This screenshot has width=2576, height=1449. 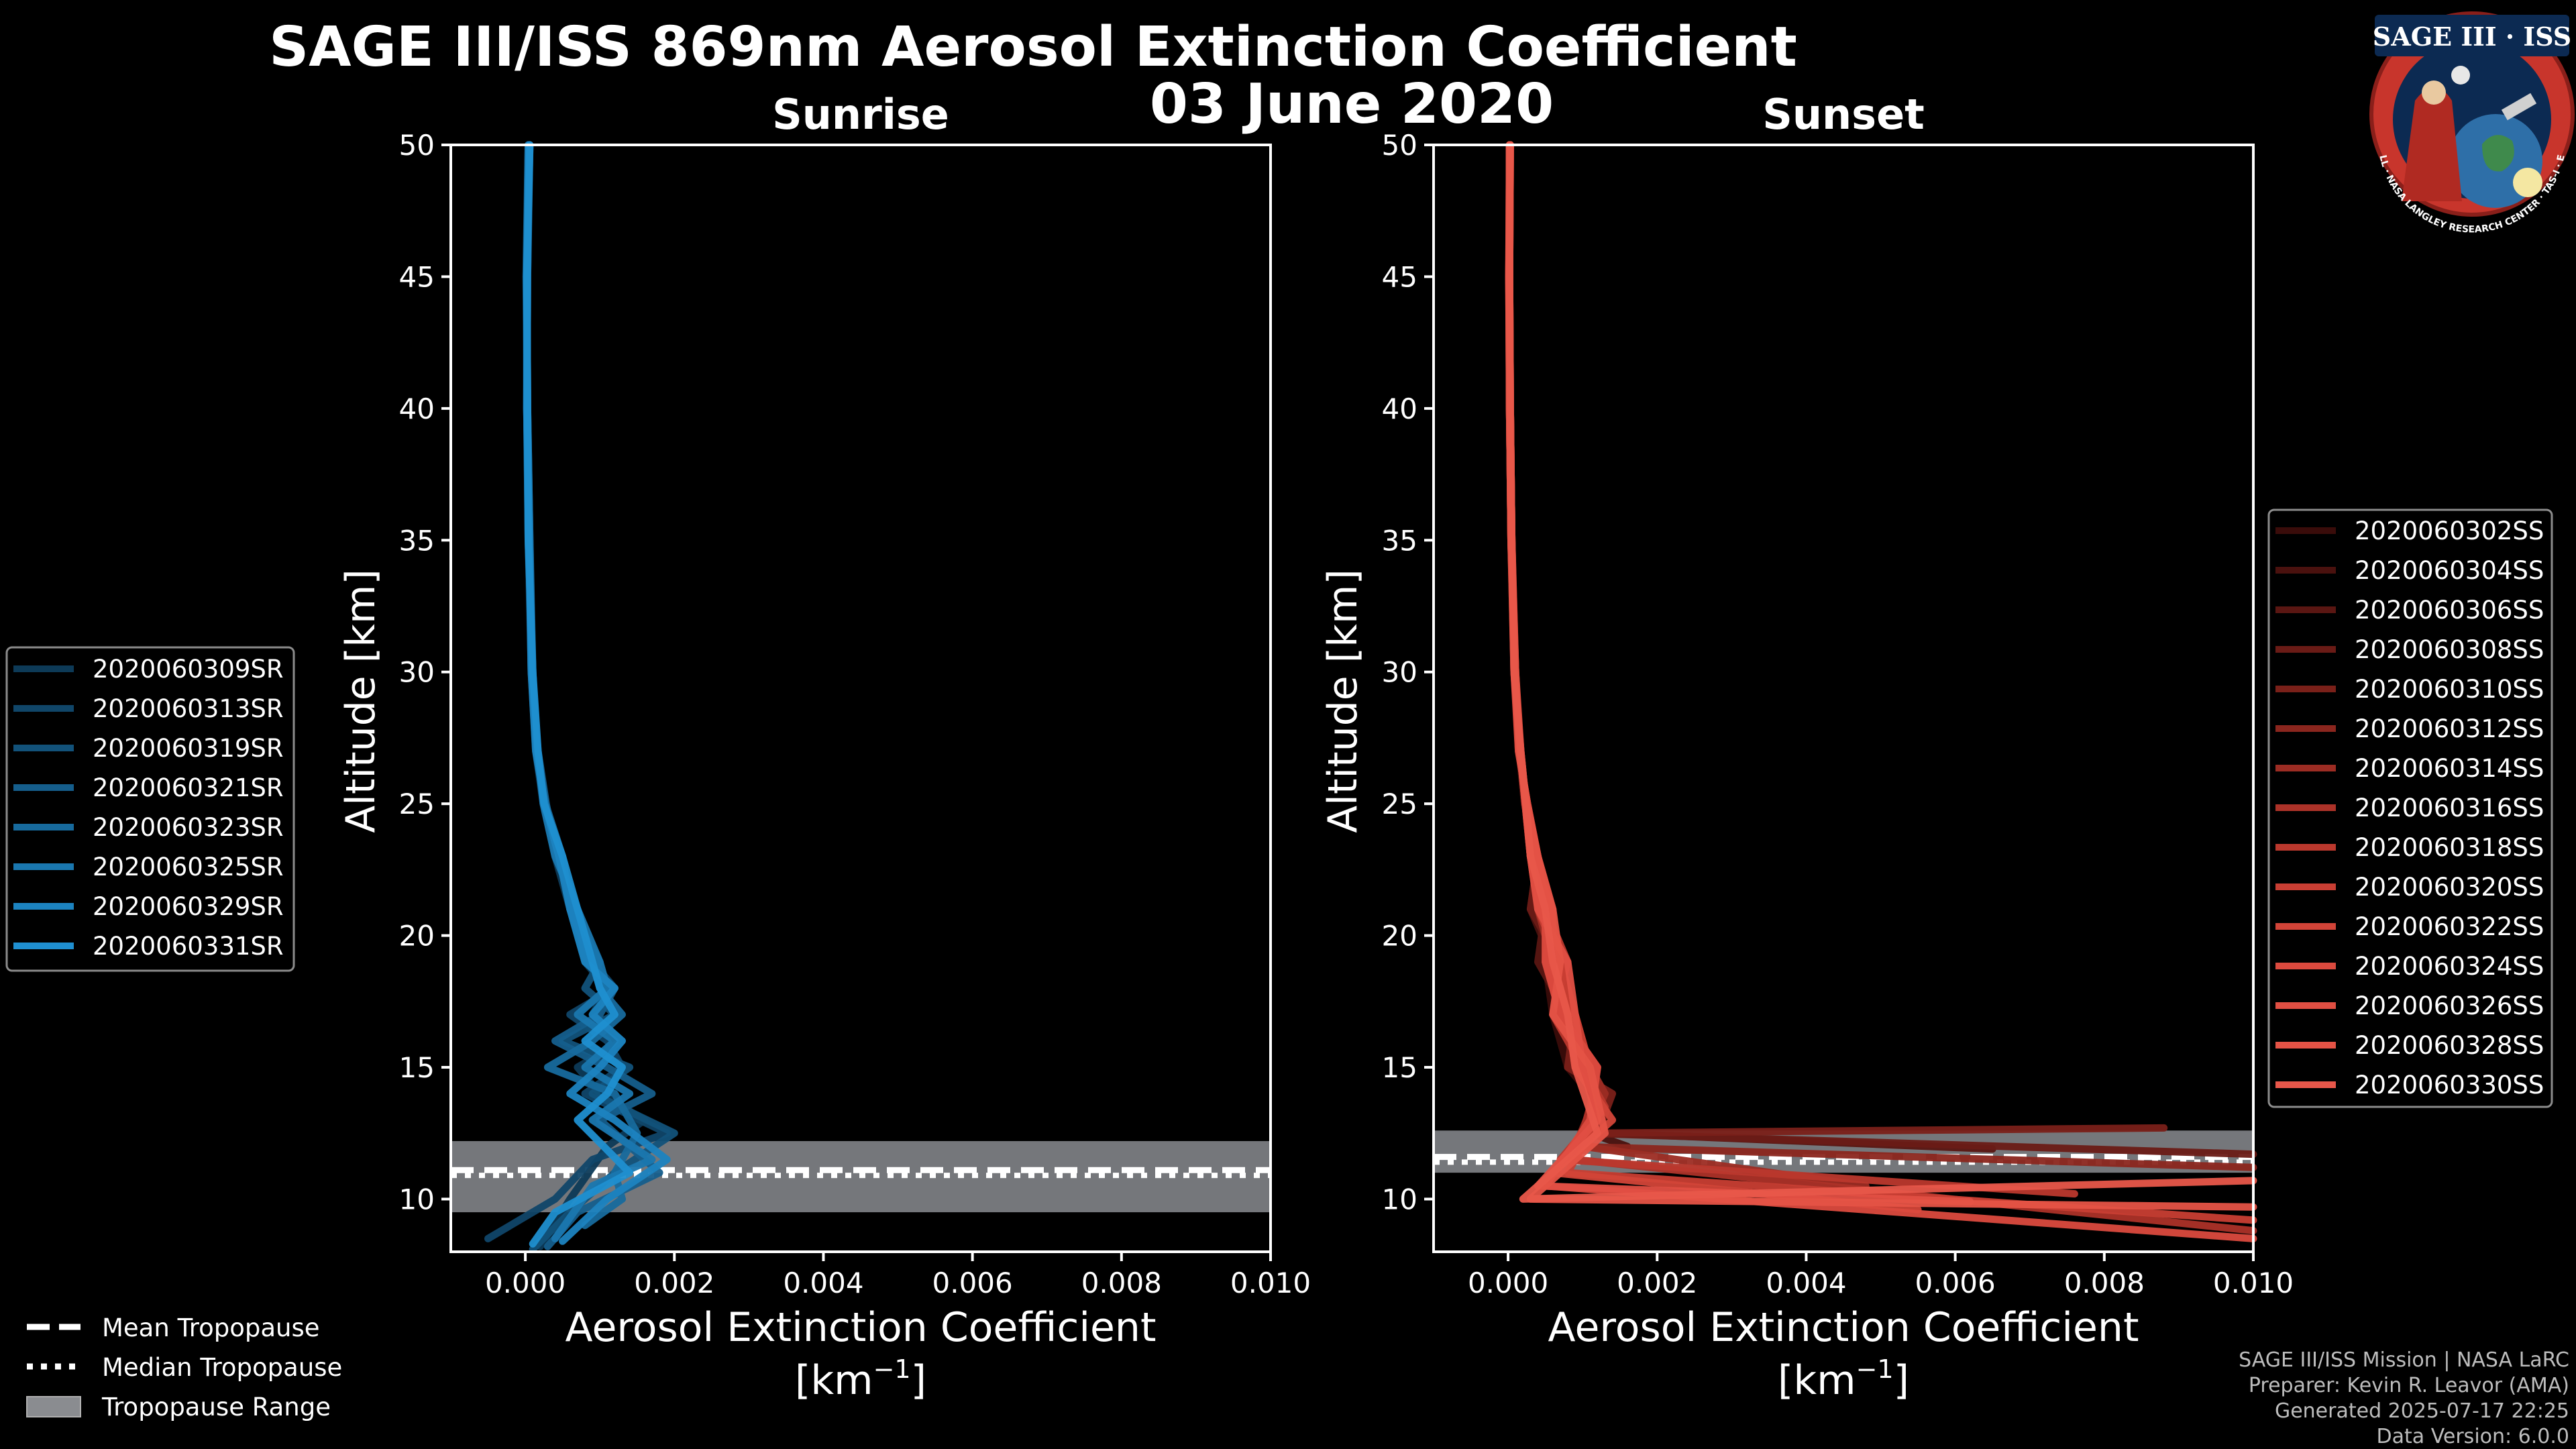 What do you see at coordinates (2449, 1085) in the screenshot?
I see `sunset-legend-label: 2020060330SS` at bounding box center [2449, 1085].